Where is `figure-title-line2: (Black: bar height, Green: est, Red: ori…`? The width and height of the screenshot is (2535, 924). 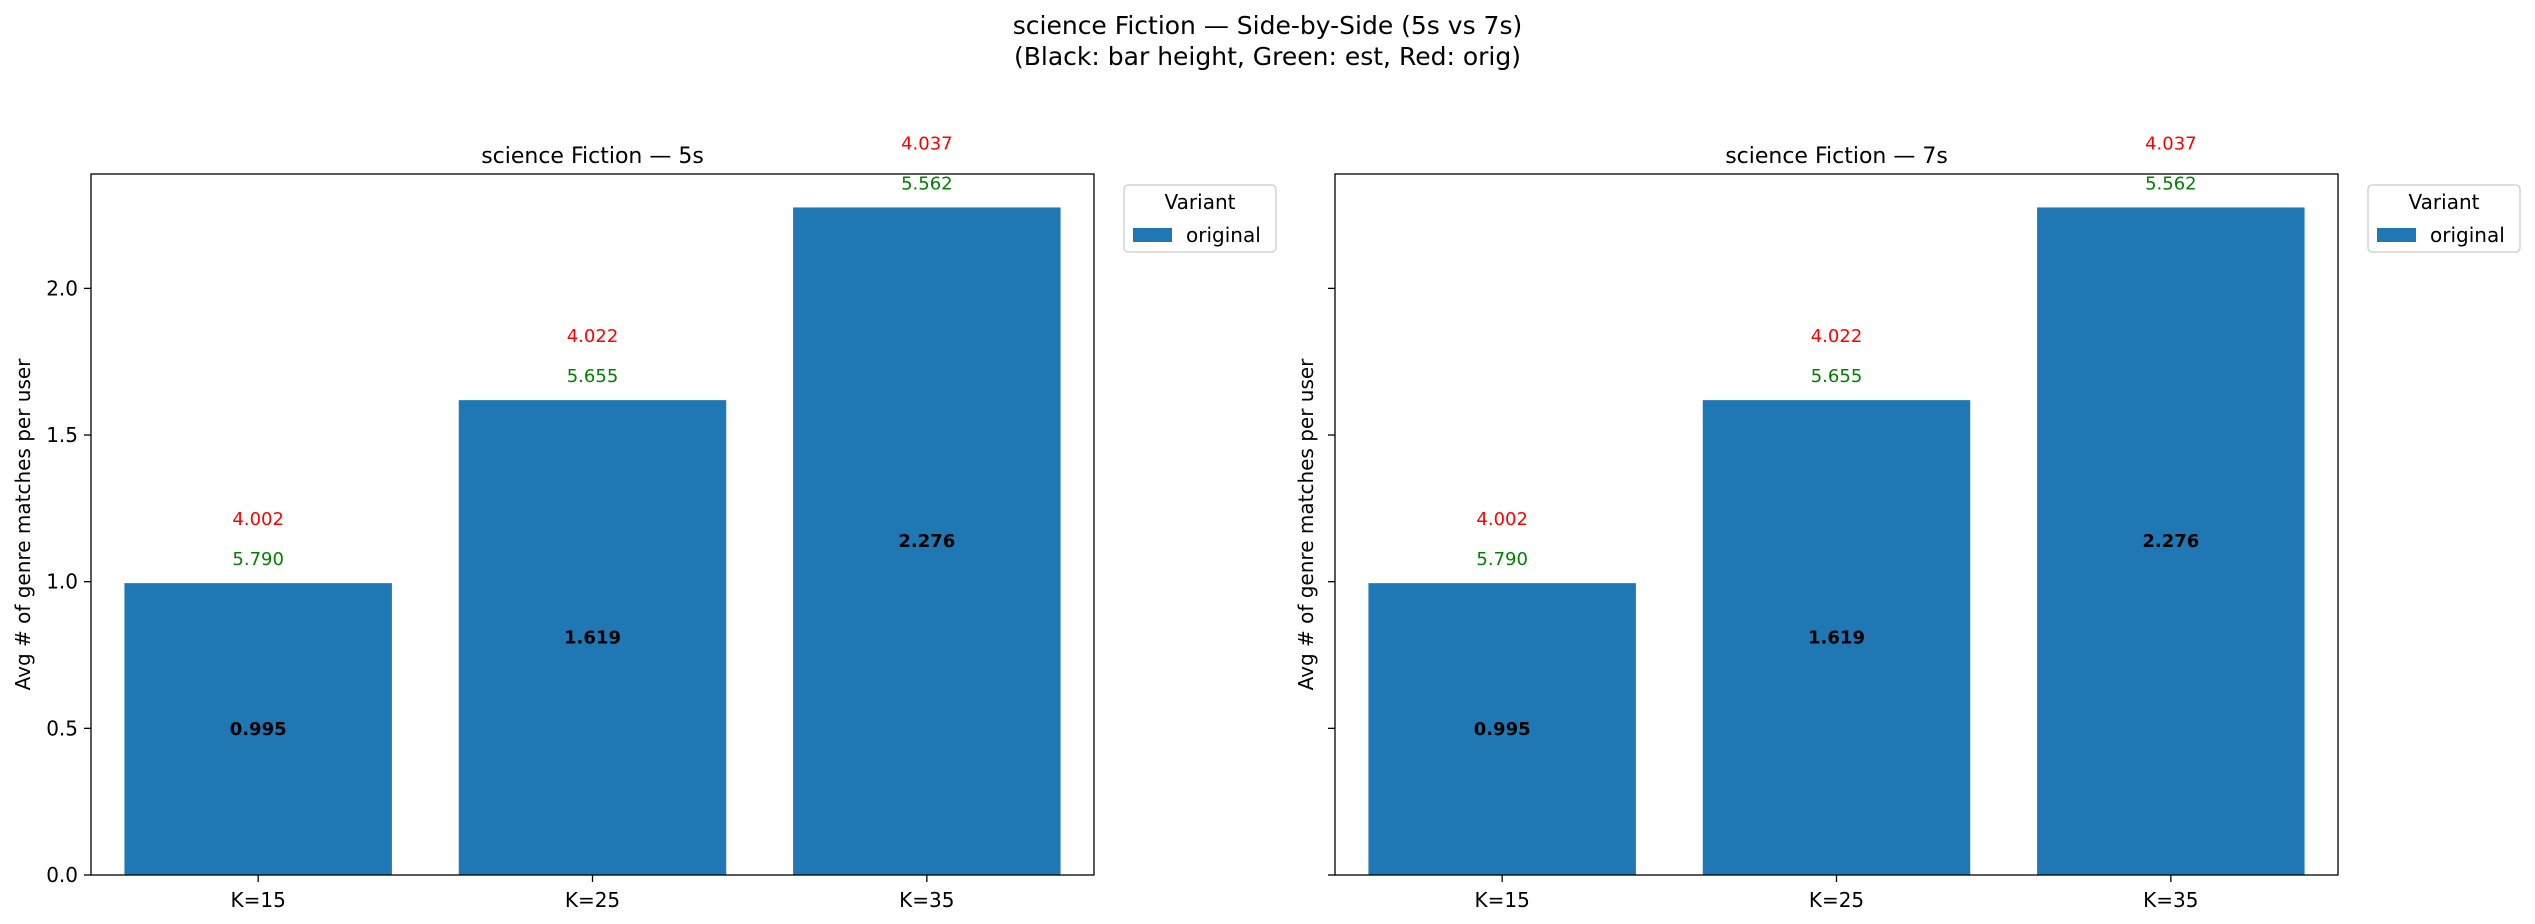 figure-title-line2: (Black: bar height, Green: est, Red: ori… is located at coordinates (1267, 56).